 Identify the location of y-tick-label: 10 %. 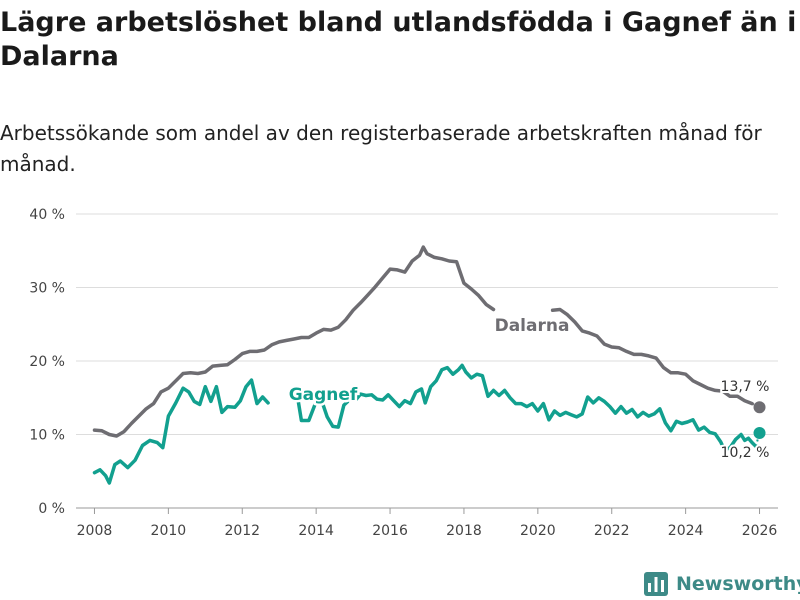
(47, 436).